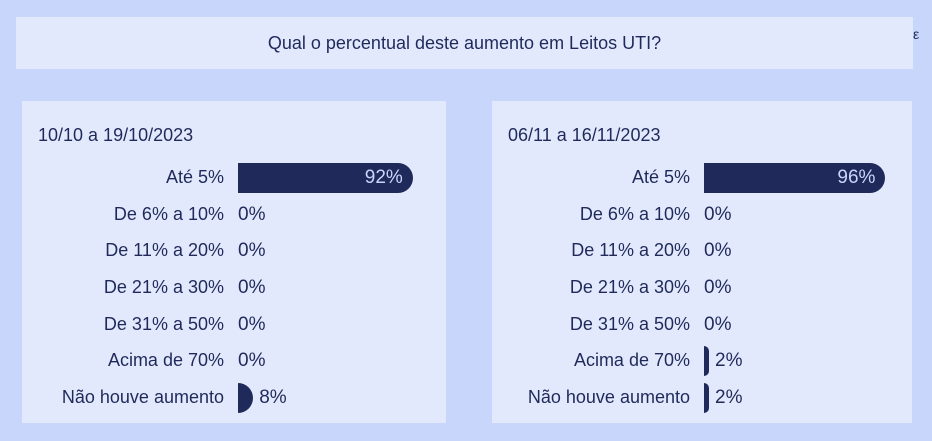 This screenshot has height=441, width=932. I want to click on chart-title: 10/10 a 19/10/2023, so click(116, 135).